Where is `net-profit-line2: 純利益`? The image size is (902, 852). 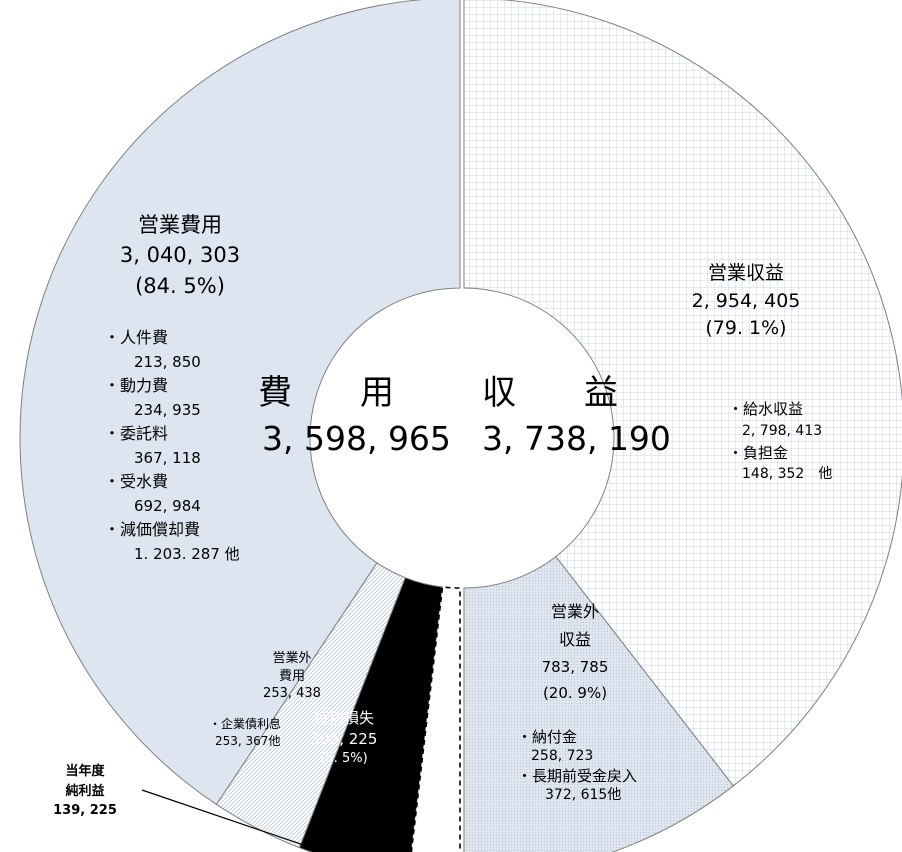 net-profit-line2: 純利益 is located at coordinates (85, 791).